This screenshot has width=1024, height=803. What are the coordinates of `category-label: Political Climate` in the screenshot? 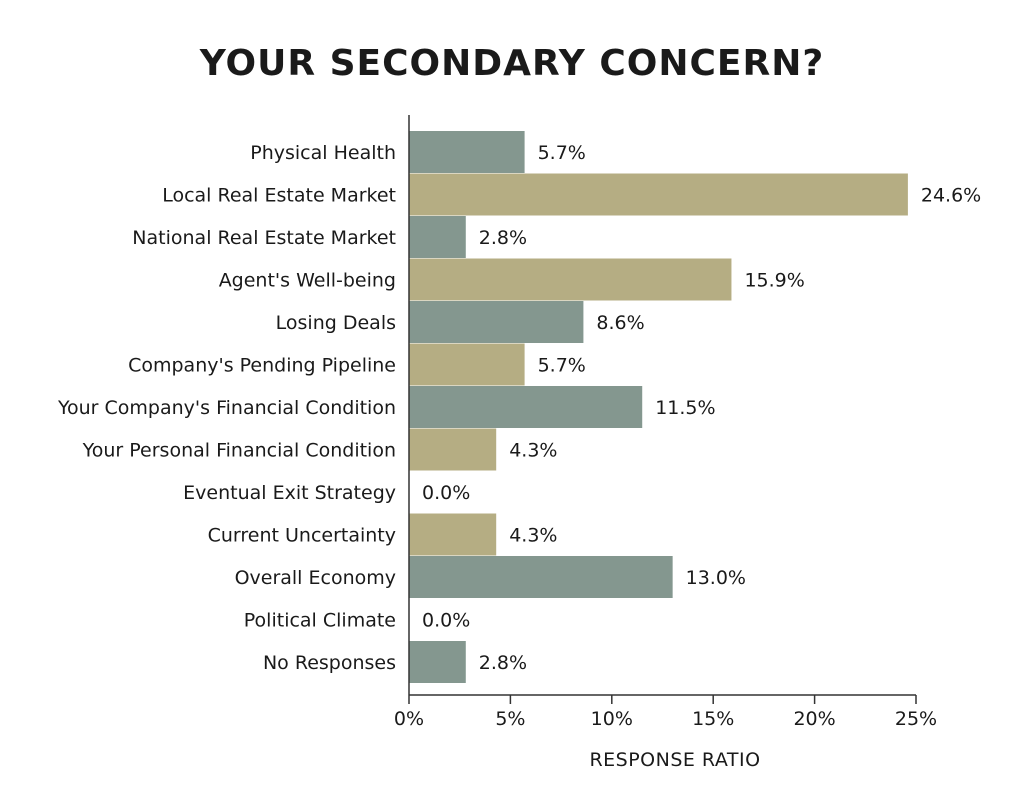 It's located at (320, 621).